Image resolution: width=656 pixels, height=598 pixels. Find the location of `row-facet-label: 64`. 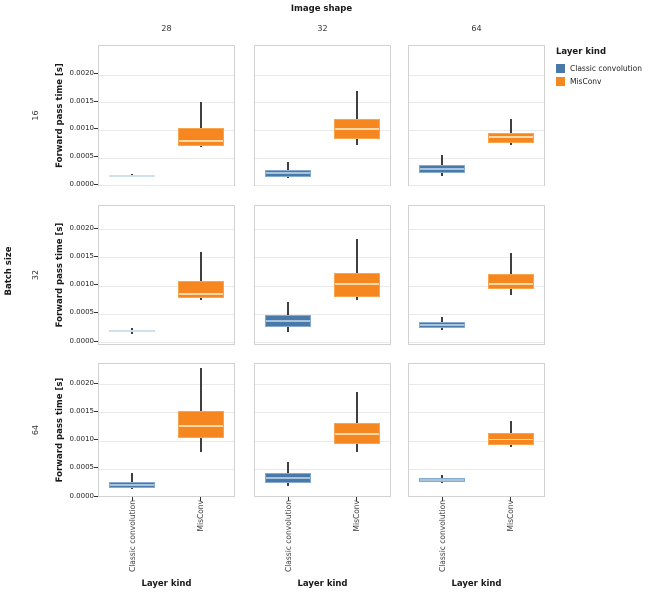

row-facet-label: 64 is located at coordinates (35, 430).